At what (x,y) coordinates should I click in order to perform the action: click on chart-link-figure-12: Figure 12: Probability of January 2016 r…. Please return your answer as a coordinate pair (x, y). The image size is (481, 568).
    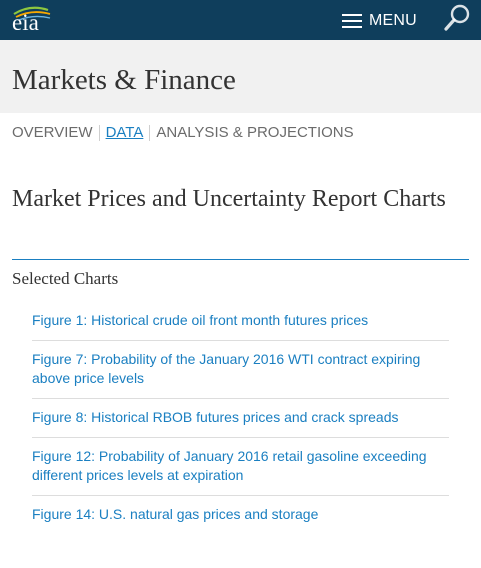
    Looking at the image, I should click on (229, 465).